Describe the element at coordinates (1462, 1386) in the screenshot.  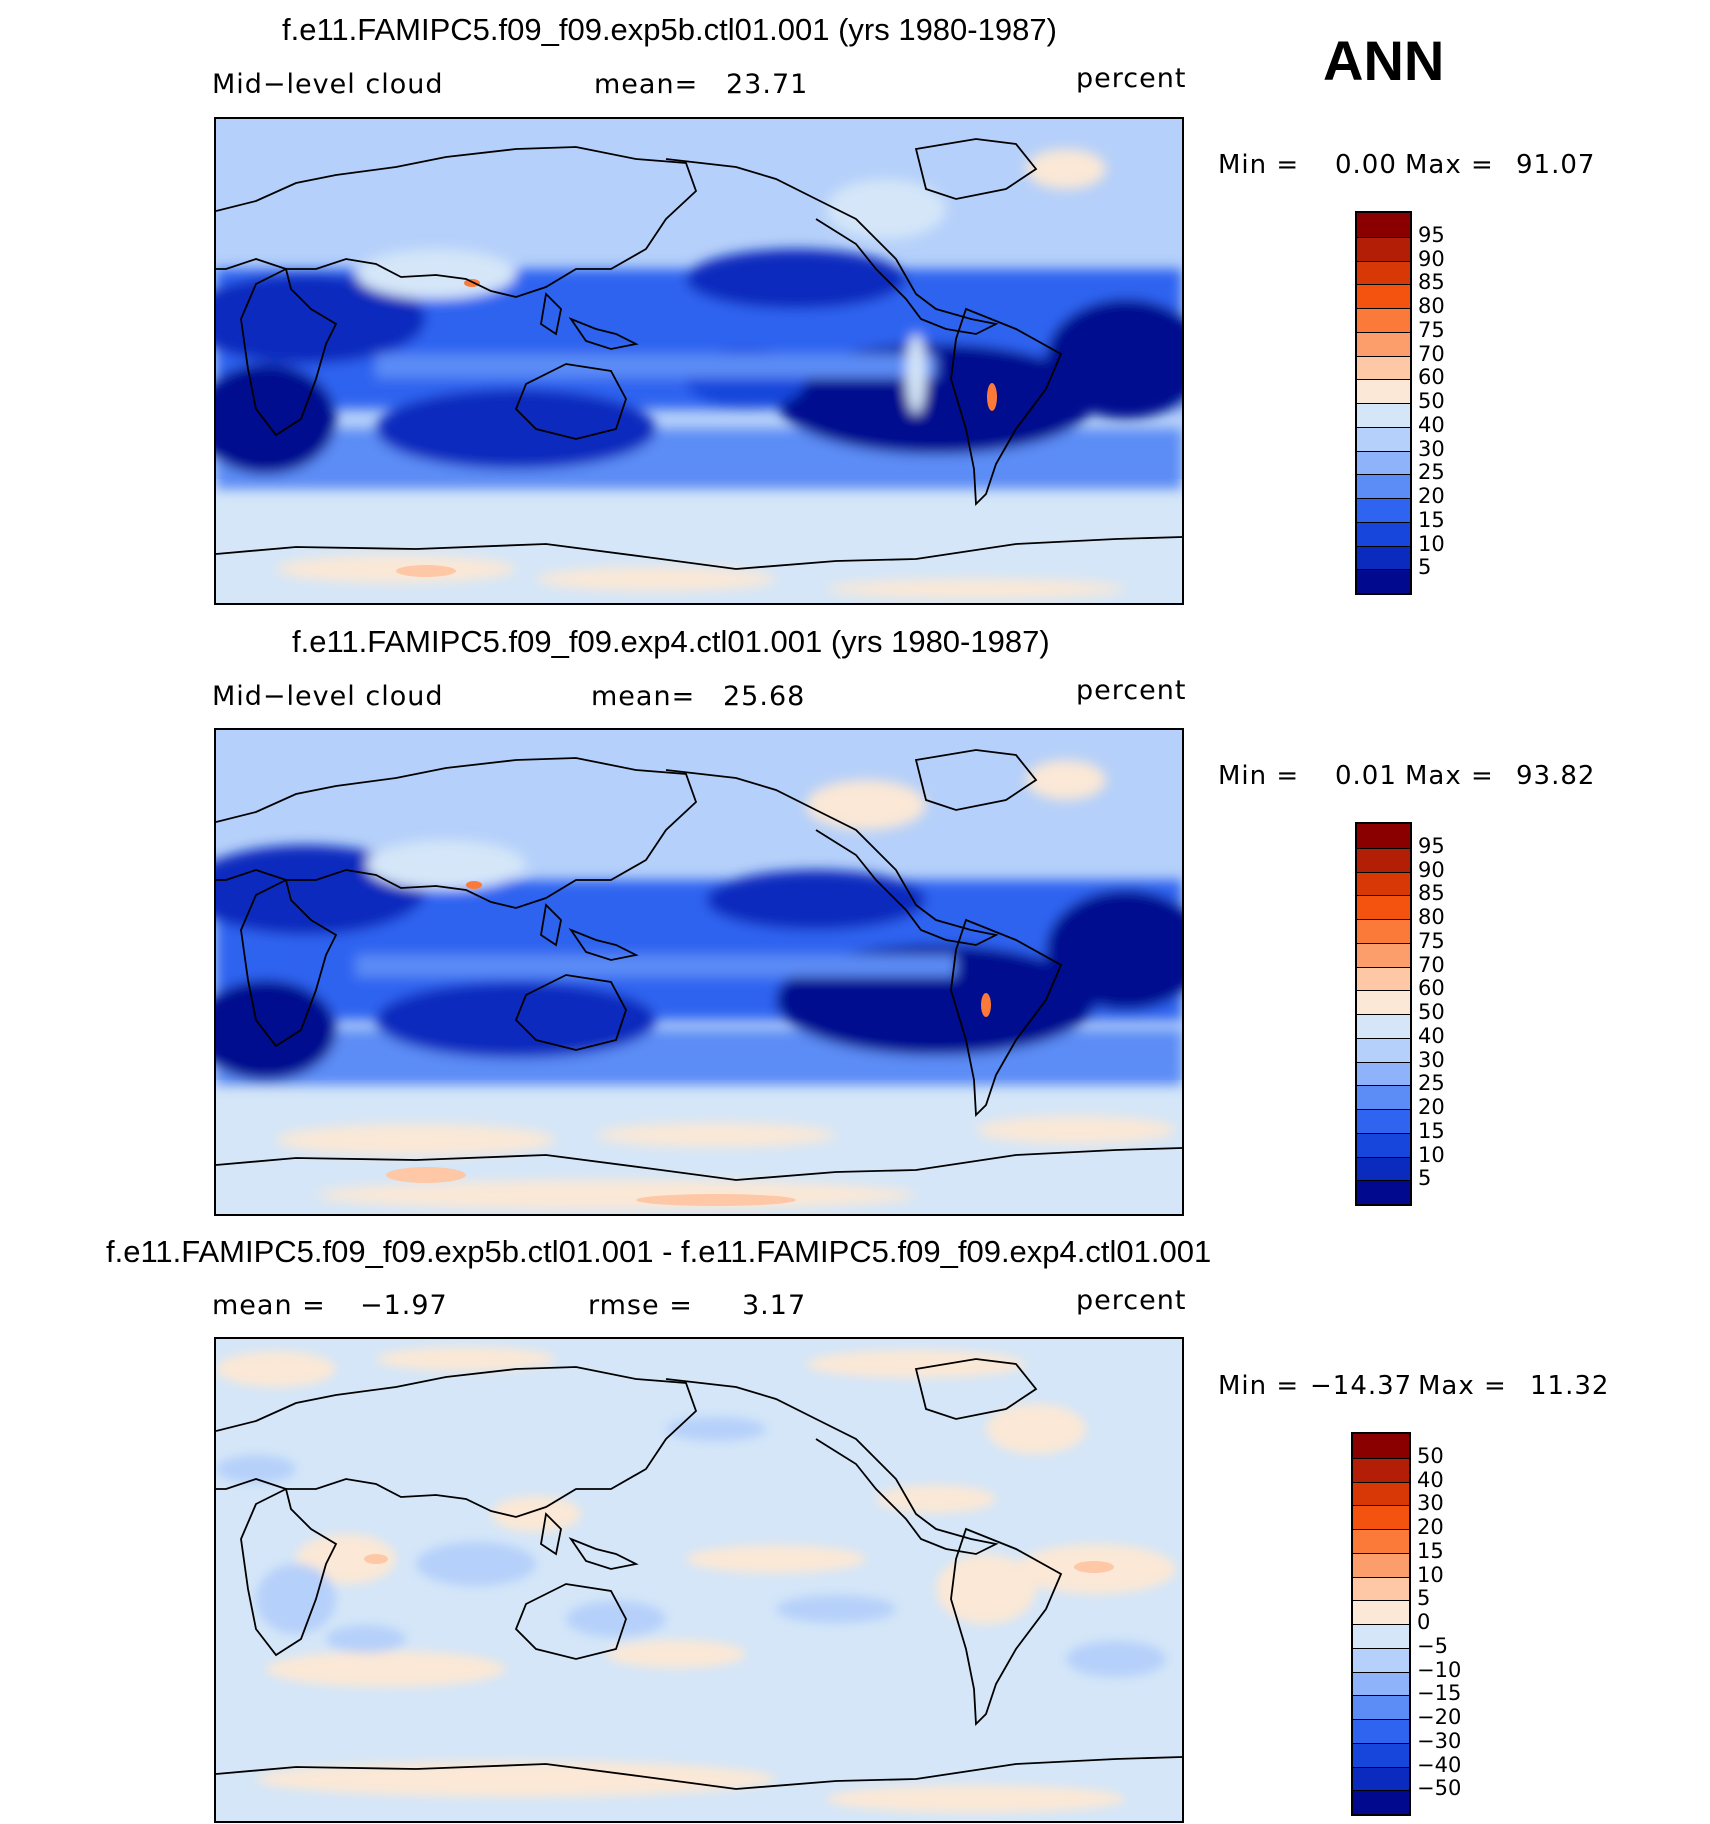
I see `panel-3-max-label: Max =` at that location.